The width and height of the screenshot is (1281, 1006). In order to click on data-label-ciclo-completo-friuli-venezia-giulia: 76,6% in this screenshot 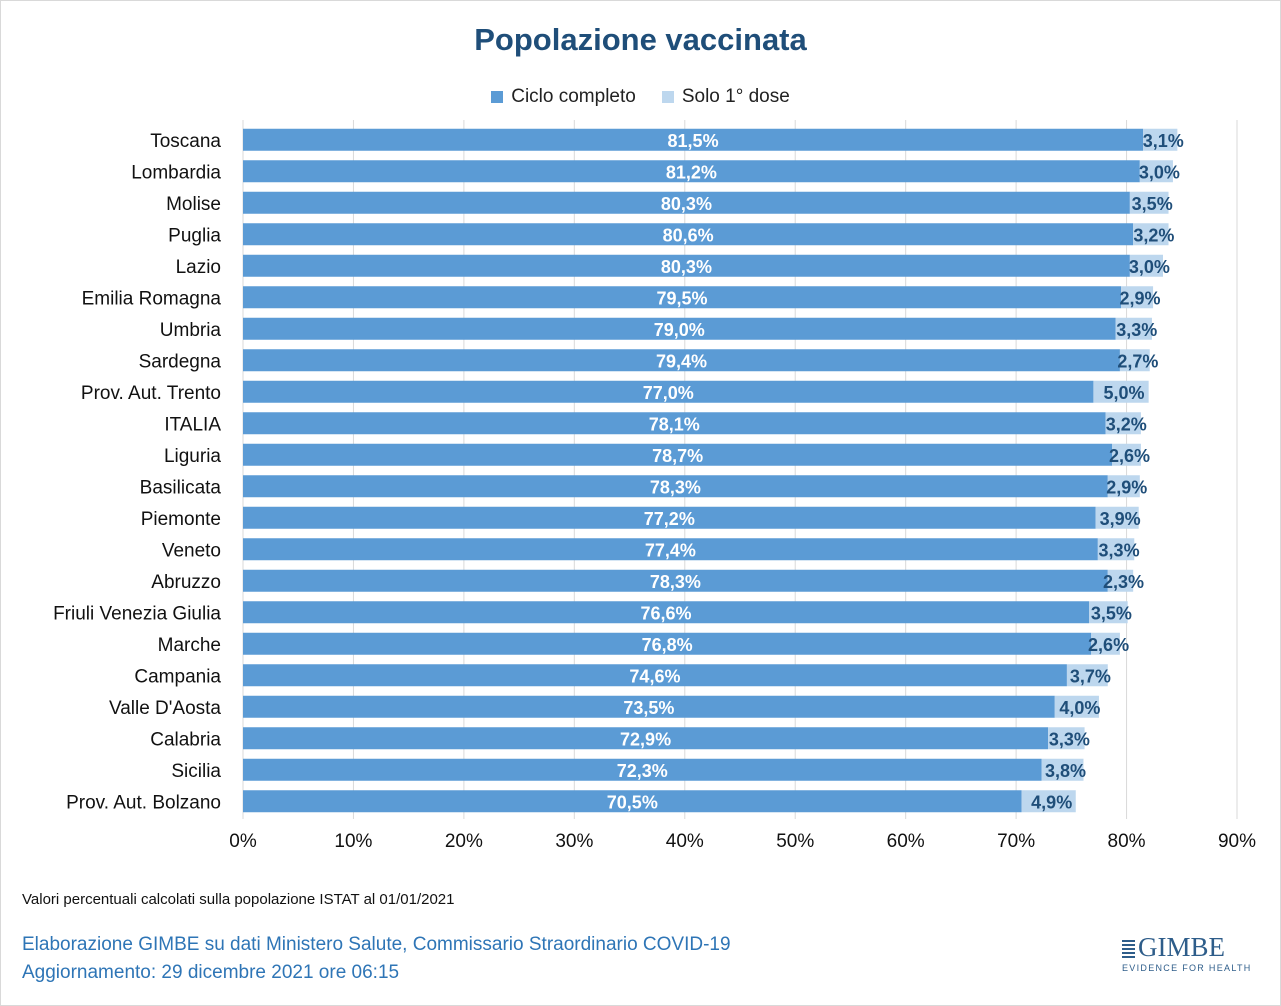, I will do `click(665, 613)`.